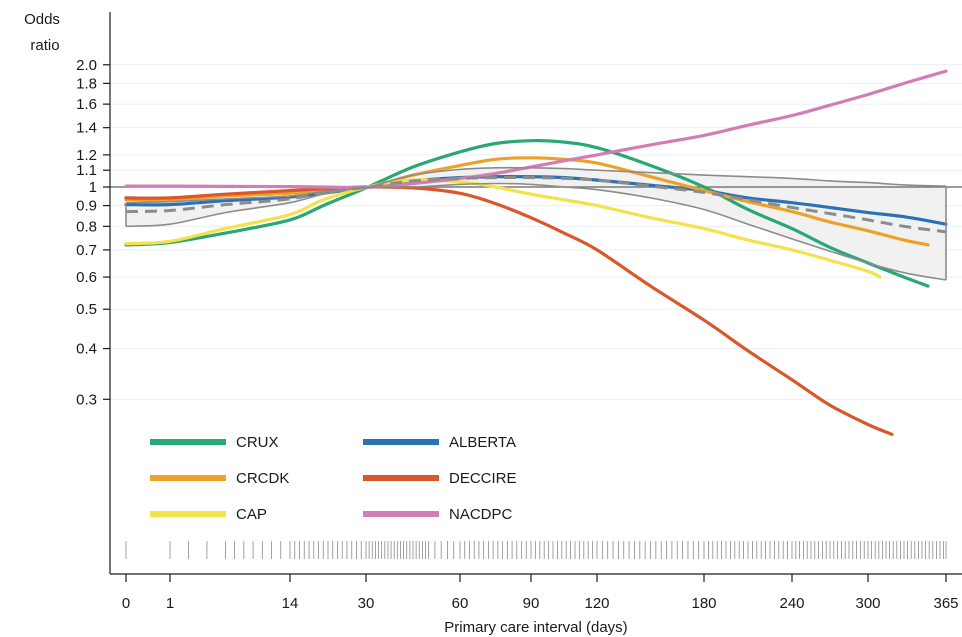 The width and height of the screenshot is (962, 637). Describe the element at coordinates (170, 603) in the screenshot. I see `x-tick-label-1: 1` at that location.